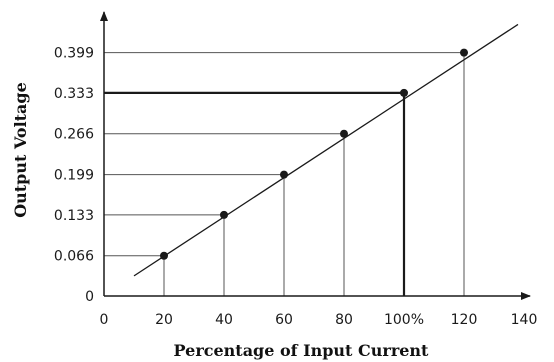 Image resolution: width=554 pixels, height=362 pixels. I want to click on y-tick-label: 0.266, so click(74, 135).